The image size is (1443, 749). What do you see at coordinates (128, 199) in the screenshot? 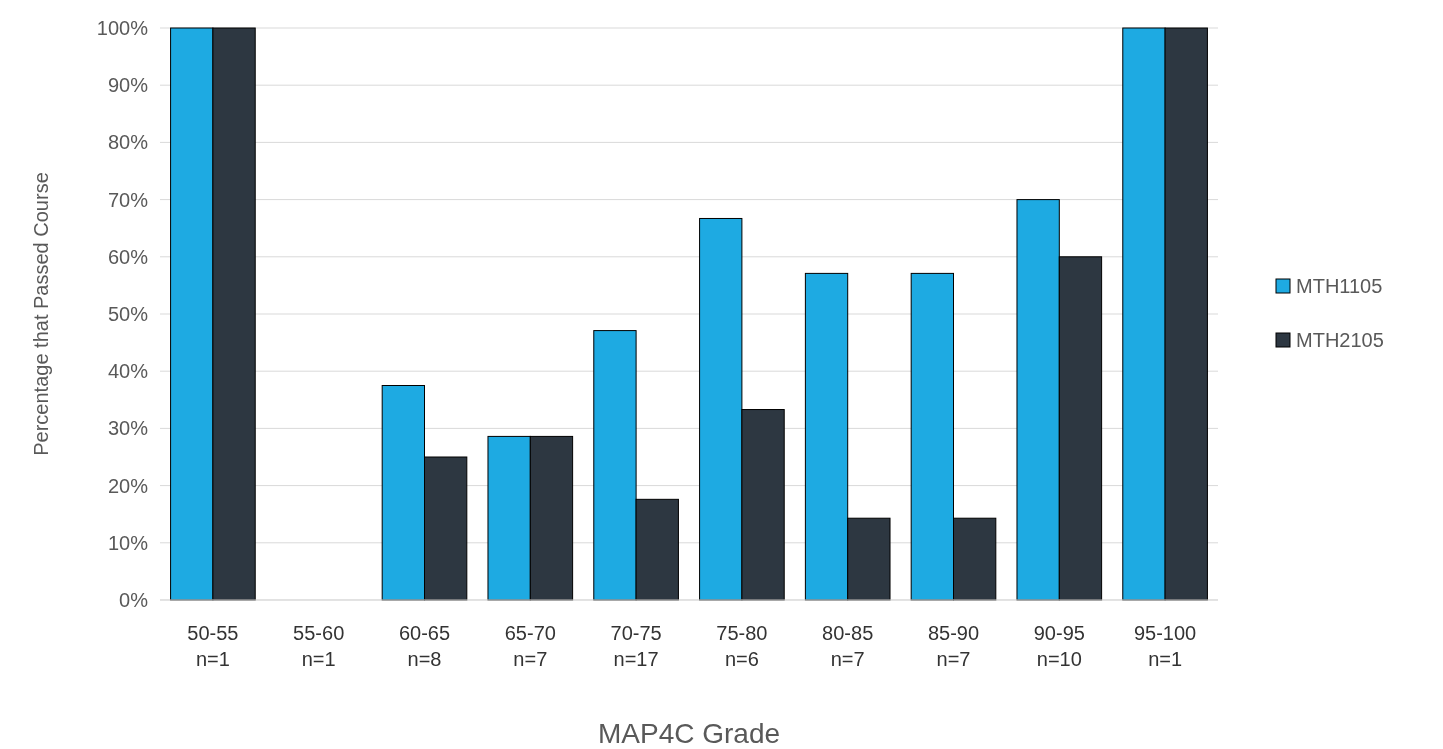
I see `y-tick-label: 70%` at bounding box center [128, 199].